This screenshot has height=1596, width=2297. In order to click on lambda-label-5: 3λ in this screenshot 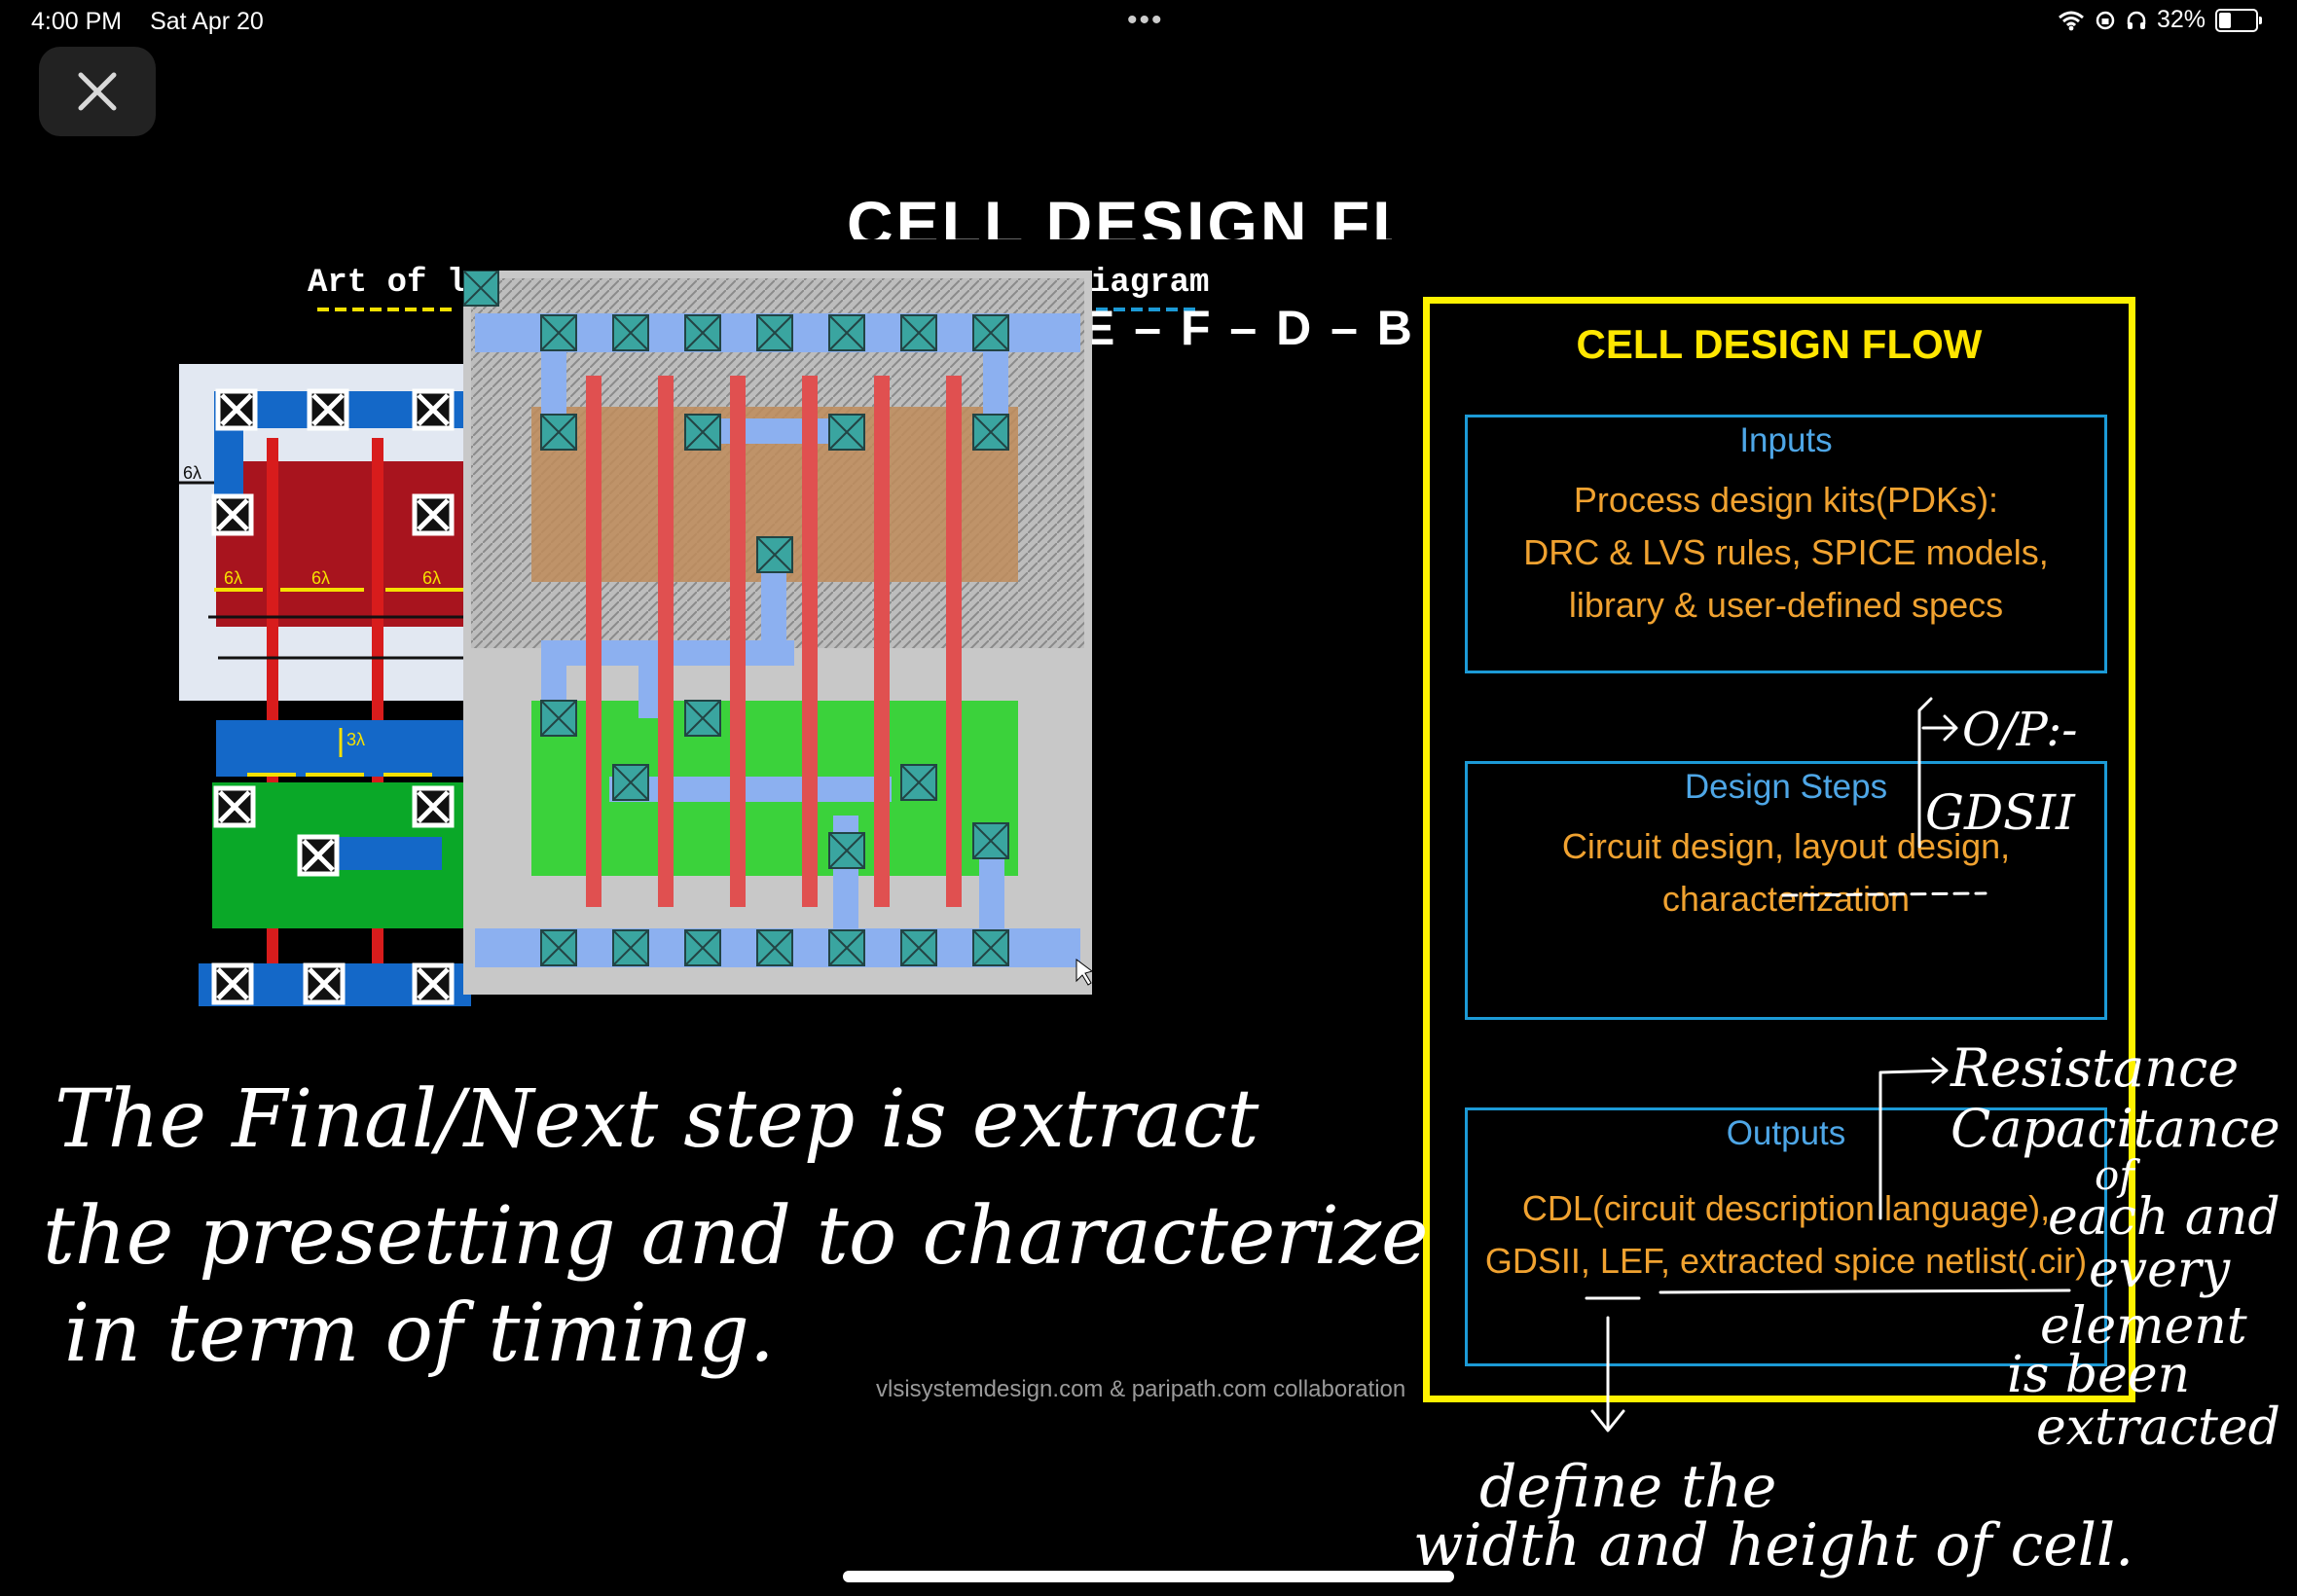, I will do `click(355, 739)`.